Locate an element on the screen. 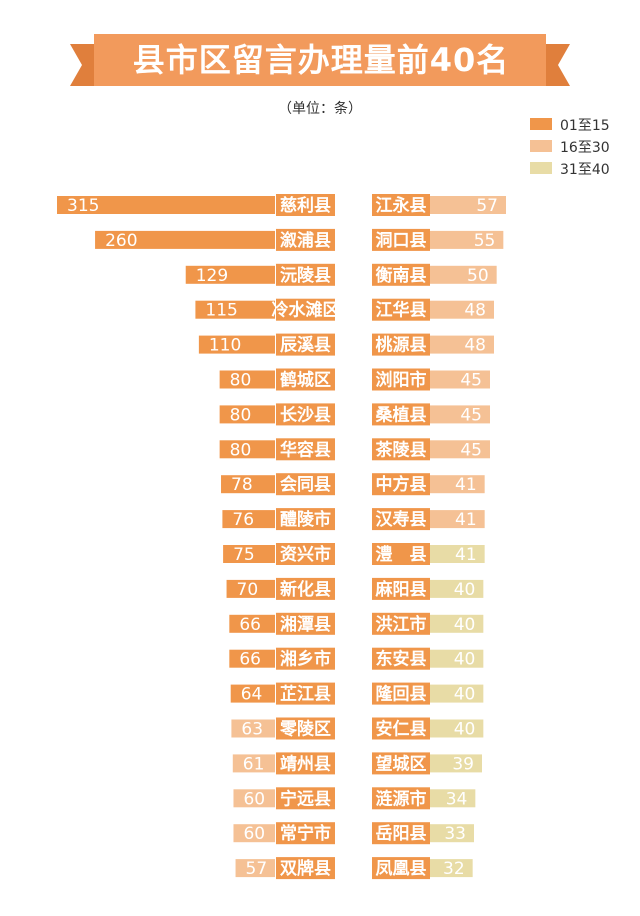 The image size is (640, 916). category-label: 东安县 is located at coordinates (401, 659).